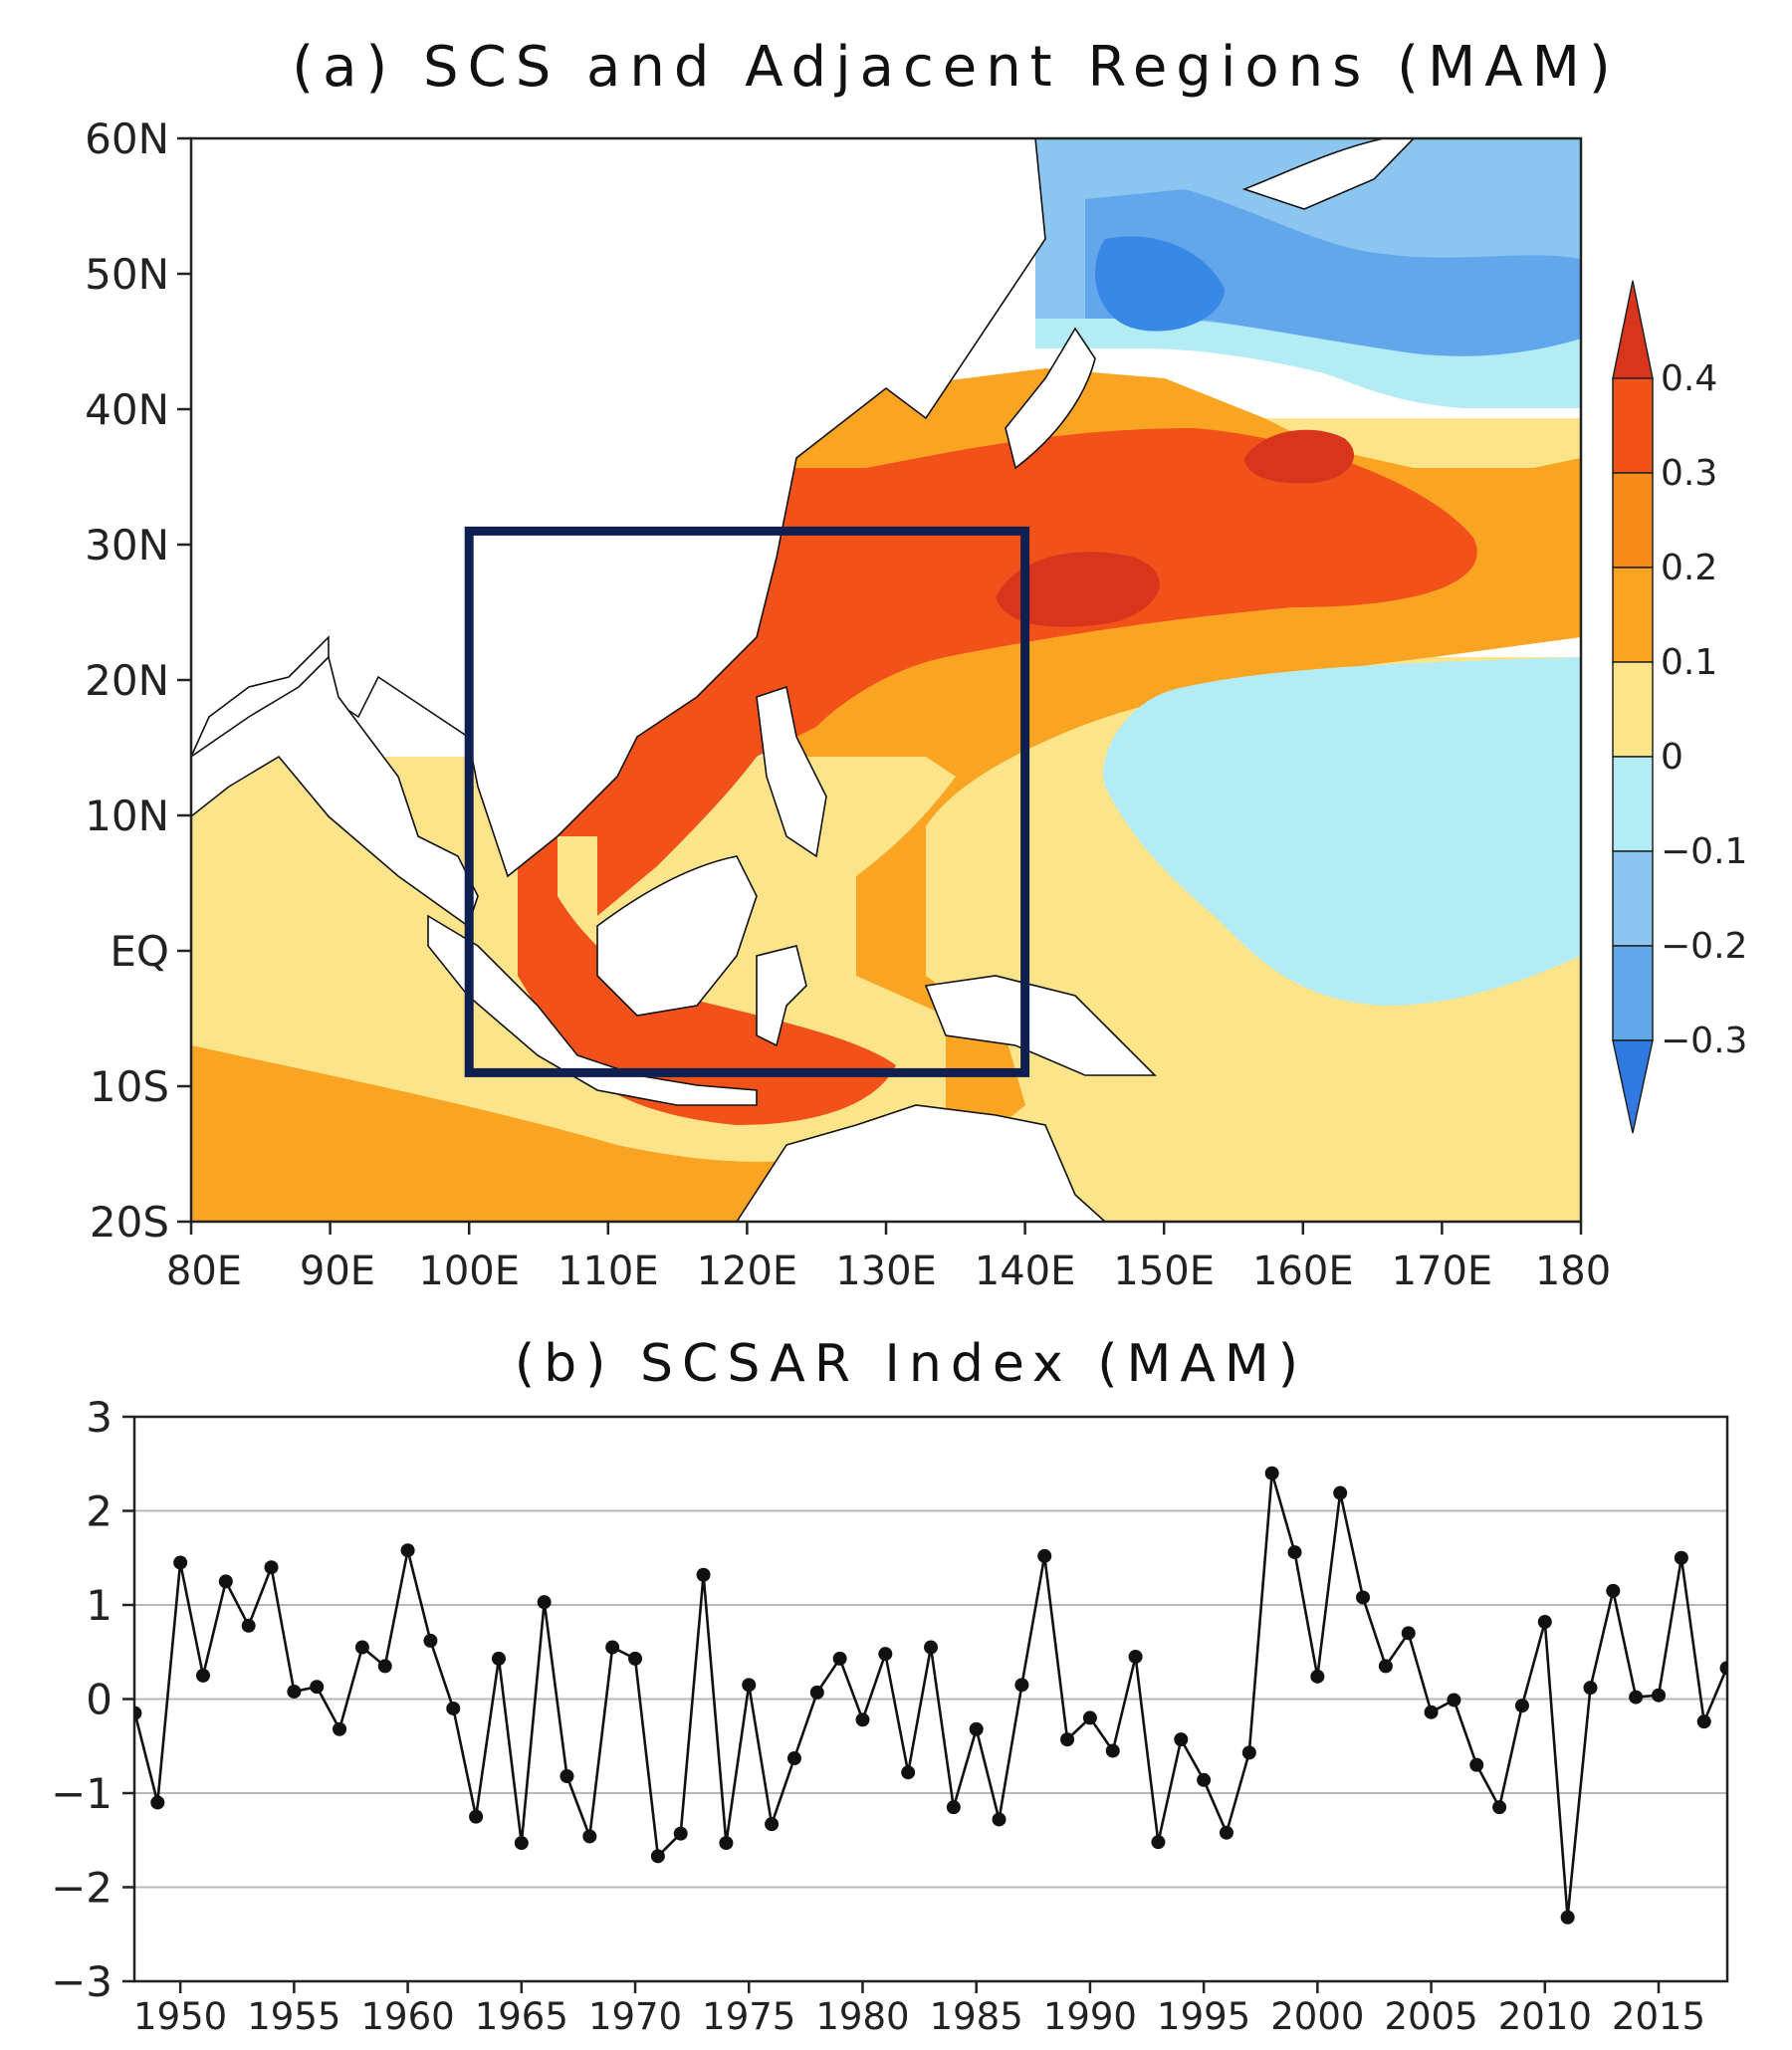  I want to click on land-kamchatka, so click(1328, 174).